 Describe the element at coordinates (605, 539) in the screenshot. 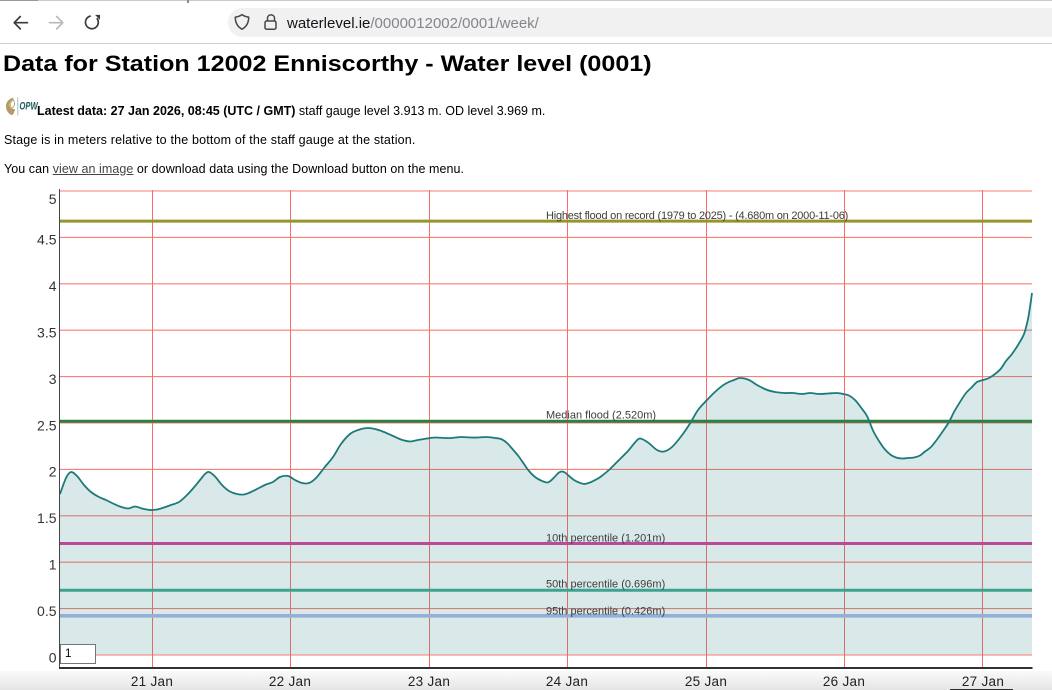

I see `svg-text: 10th percentile (1.201m)` at that location.